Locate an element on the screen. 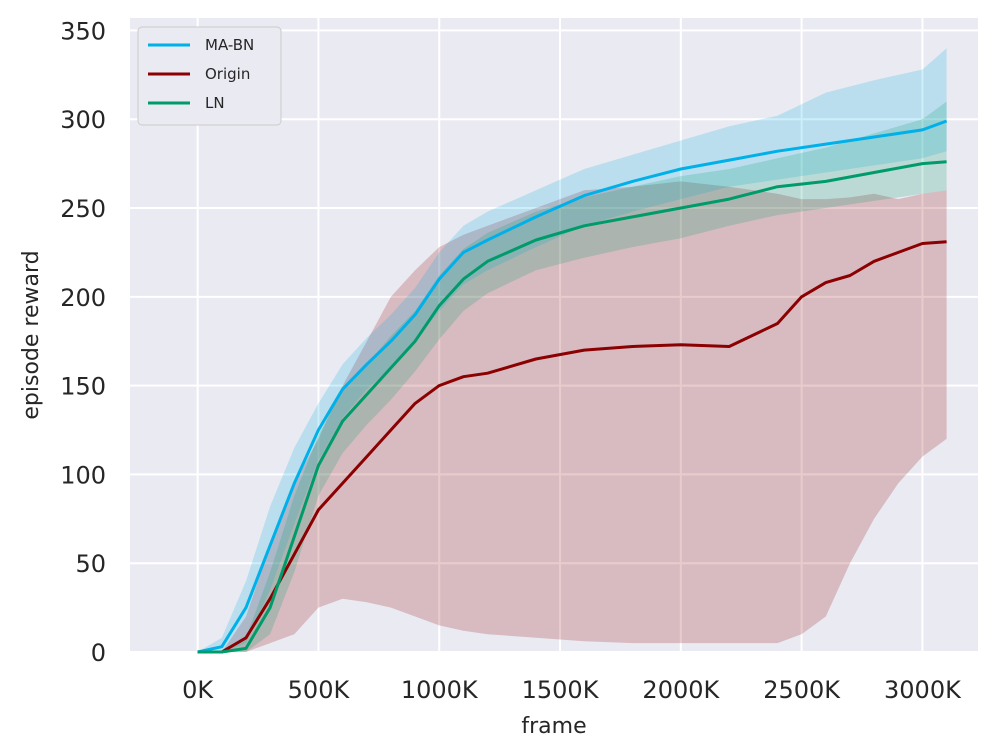  x-axis-label: frame is located at coordinates (553, 726).